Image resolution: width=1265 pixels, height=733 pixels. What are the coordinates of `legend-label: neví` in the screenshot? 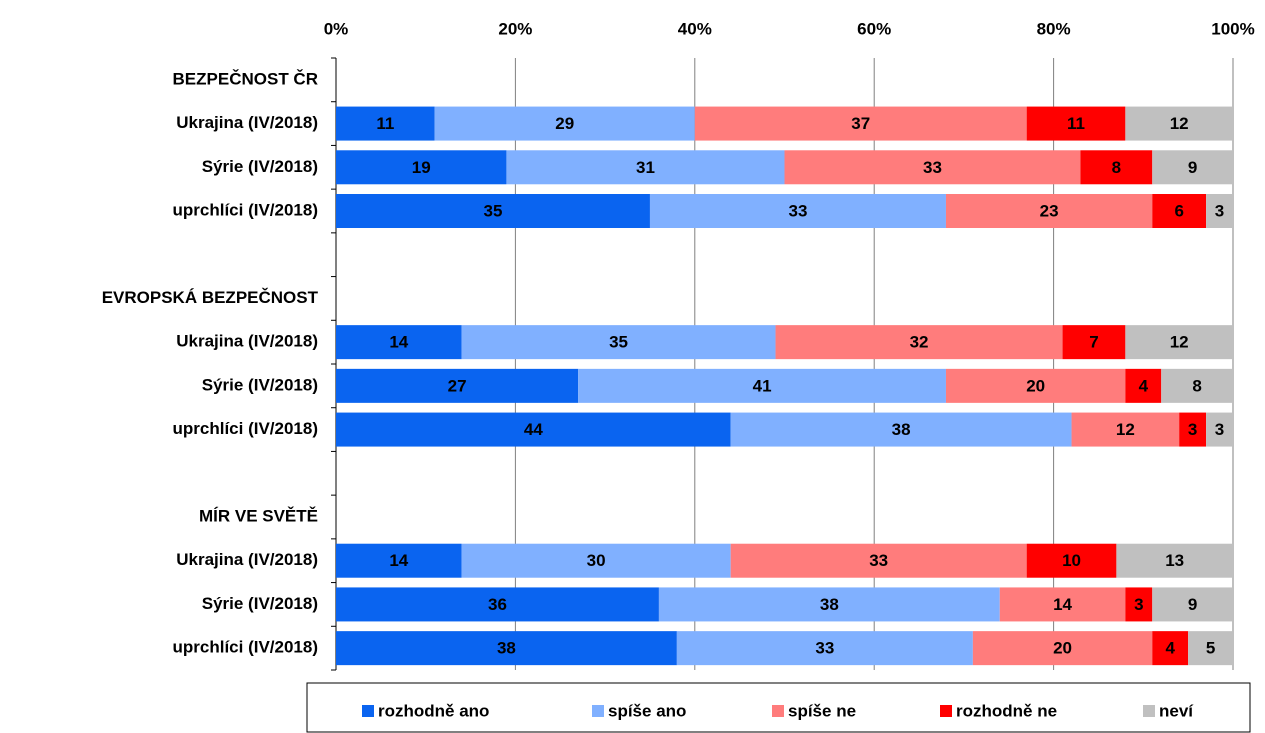 It's located at (1176, 710).